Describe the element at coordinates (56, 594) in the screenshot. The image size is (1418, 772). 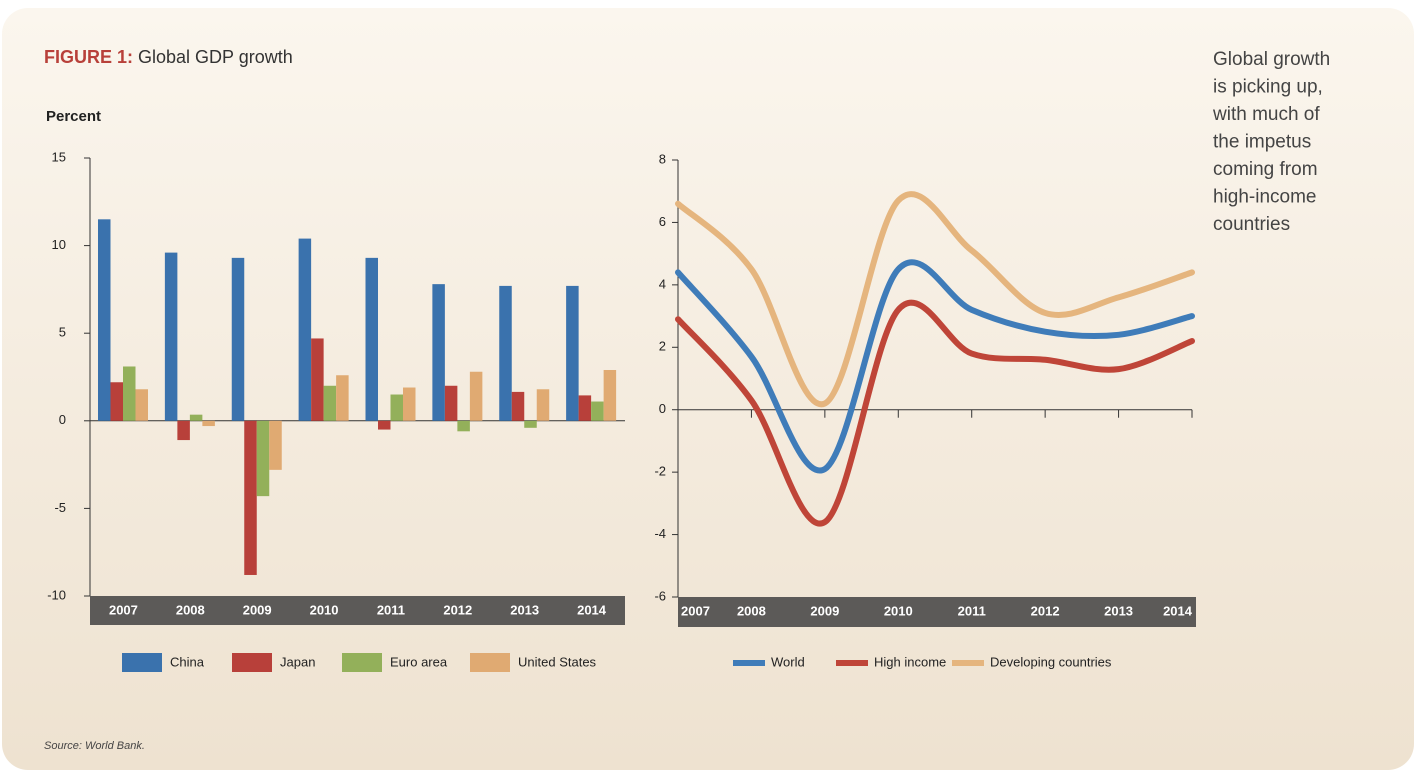
I see `y-tick-label: -10` at that location.